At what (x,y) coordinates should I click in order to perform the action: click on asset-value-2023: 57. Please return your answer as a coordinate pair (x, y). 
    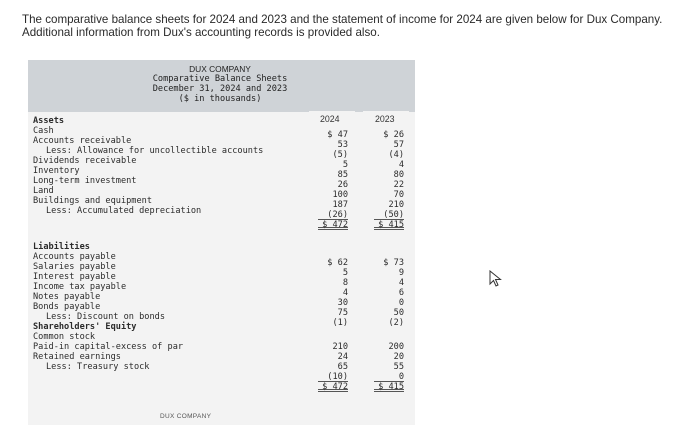
    Looking at the image, I should click on (398, 145).